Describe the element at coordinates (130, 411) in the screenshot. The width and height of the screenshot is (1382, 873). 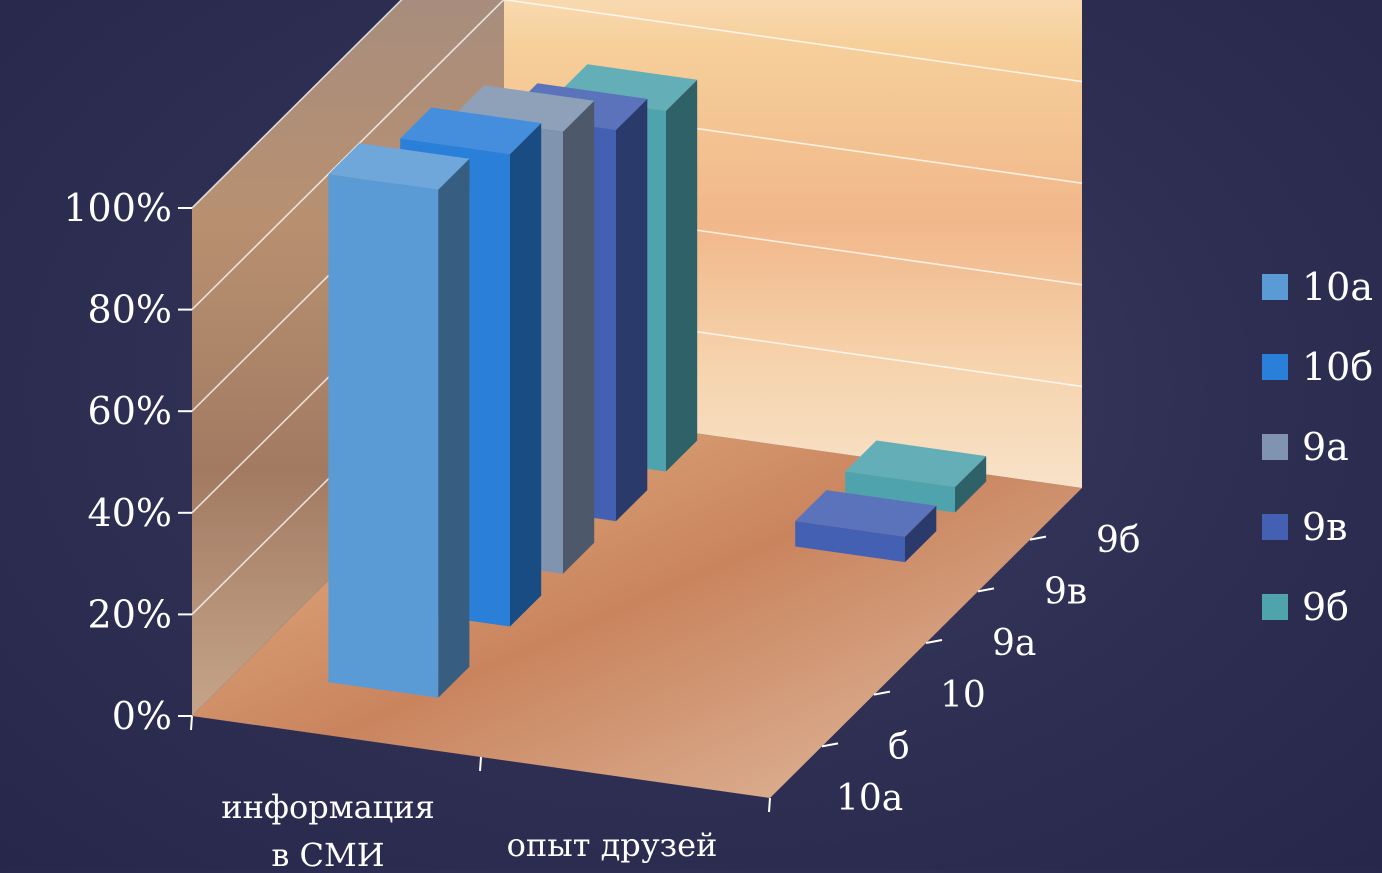
I see `y-tick-label: 60%` at that location.